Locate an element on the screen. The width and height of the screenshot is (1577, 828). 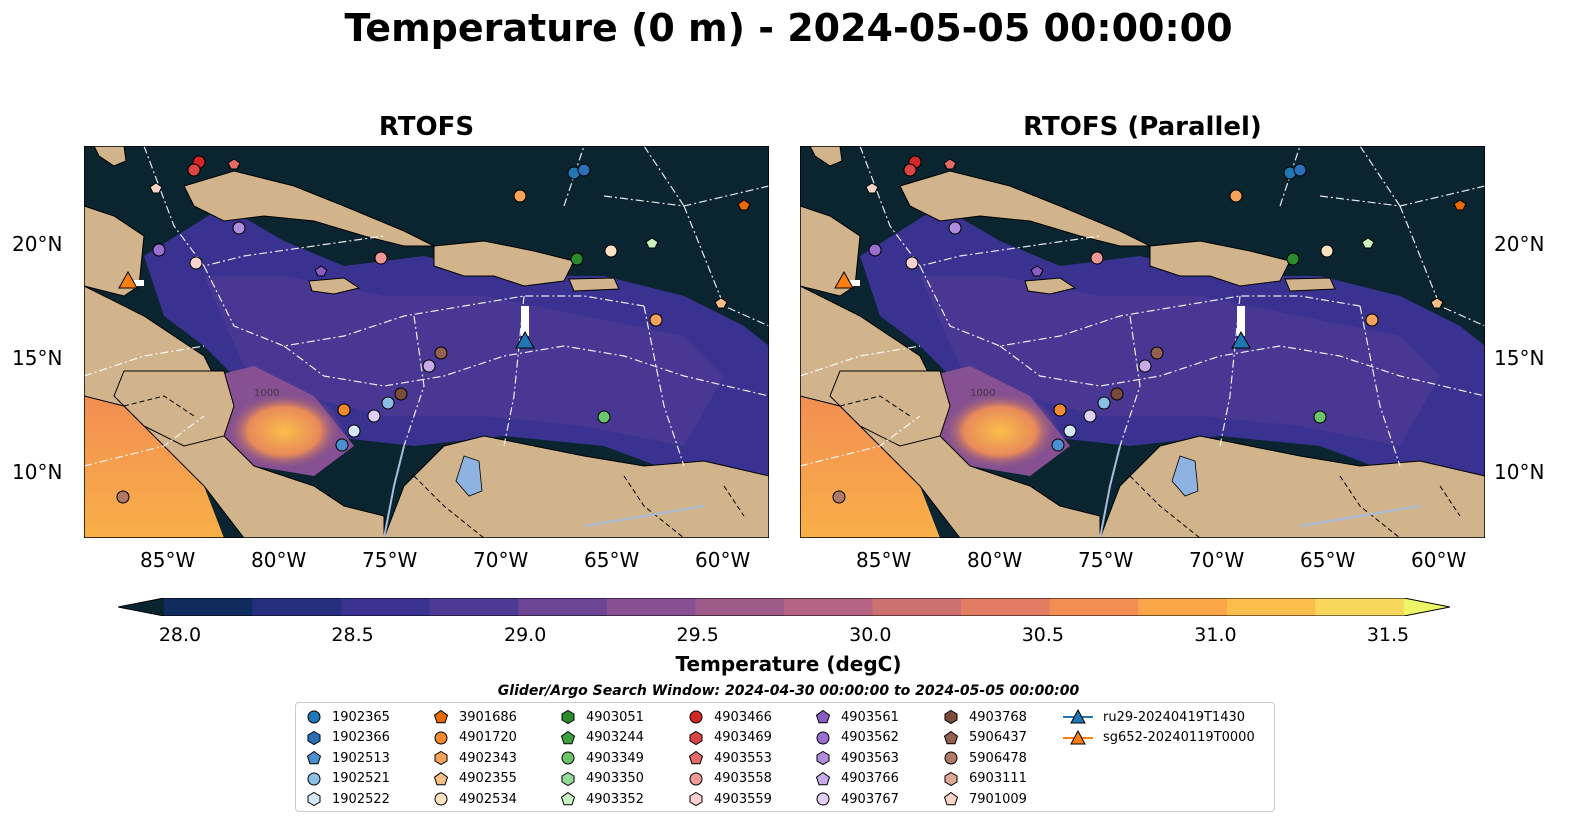
legend-entry-label: 4903559 is located at coordinates (743, 799).